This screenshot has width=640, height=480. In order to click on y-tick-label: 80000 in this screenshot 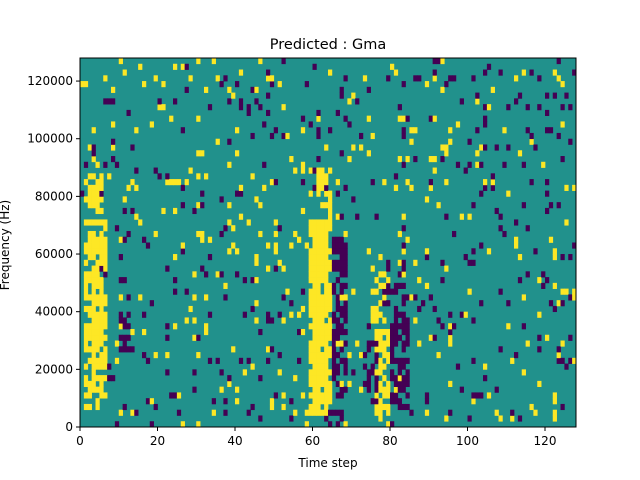, I will do `click(54, 196)`.